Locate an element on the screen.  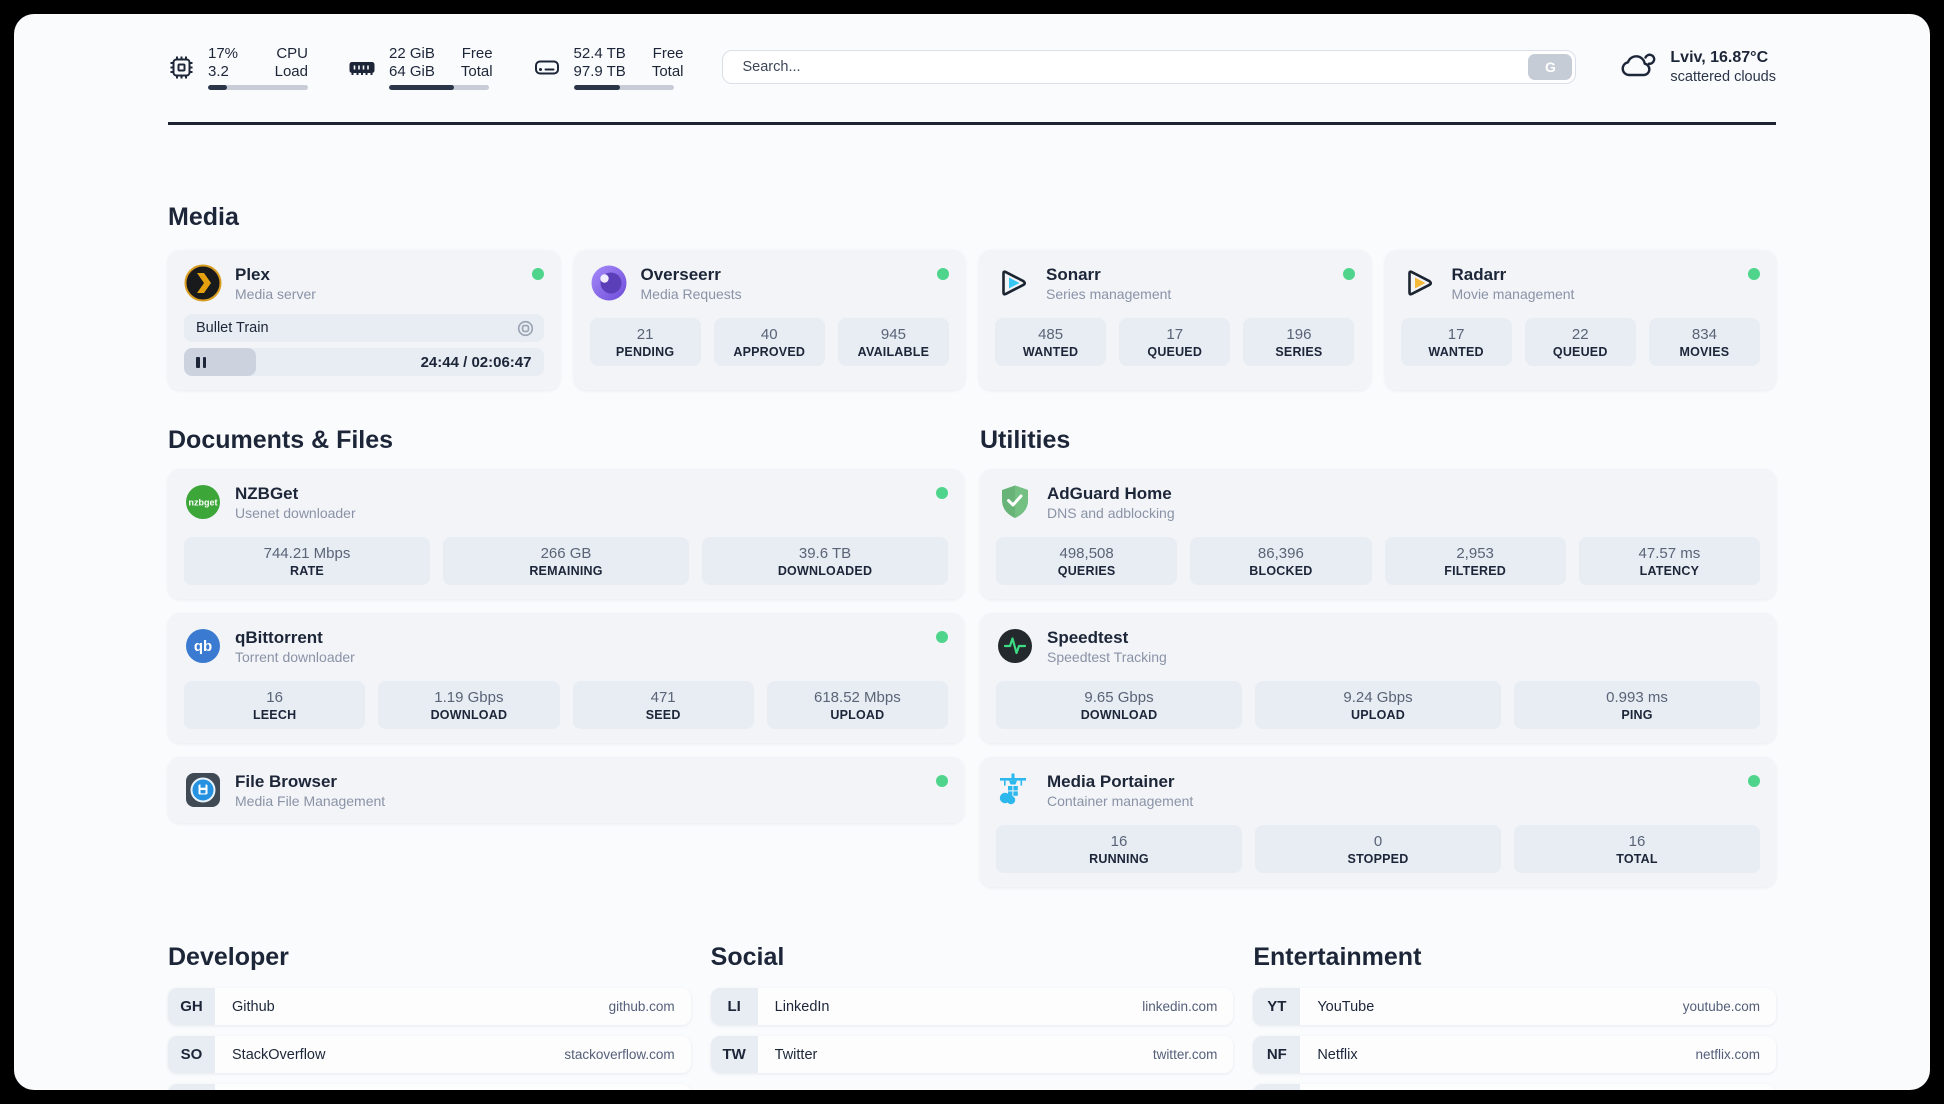
stat-running: 16 RUNNING is located at coordinates (1119, 849).